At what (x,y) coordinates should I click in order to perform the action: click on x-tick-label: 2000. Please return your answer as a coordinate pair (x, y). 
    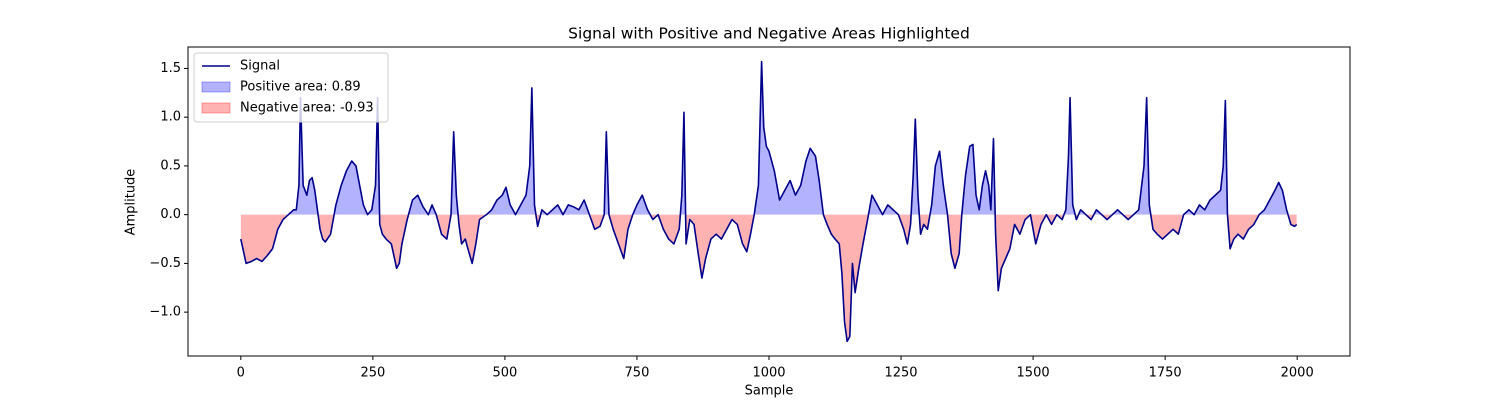
    Looking at the image, I should click on (1297, 373).